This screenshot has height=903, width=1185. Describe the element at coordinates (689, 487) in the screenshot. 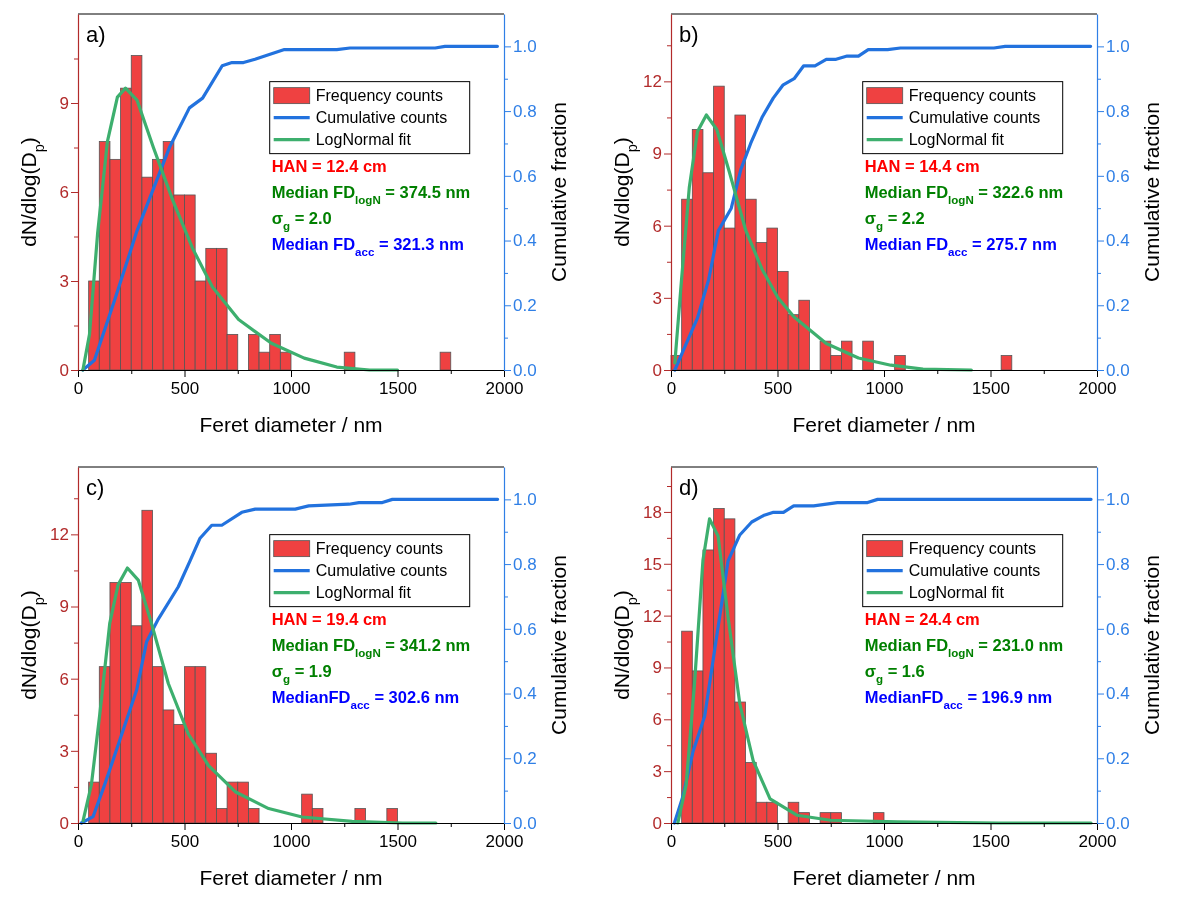

I see `annotation: d)` at that location.